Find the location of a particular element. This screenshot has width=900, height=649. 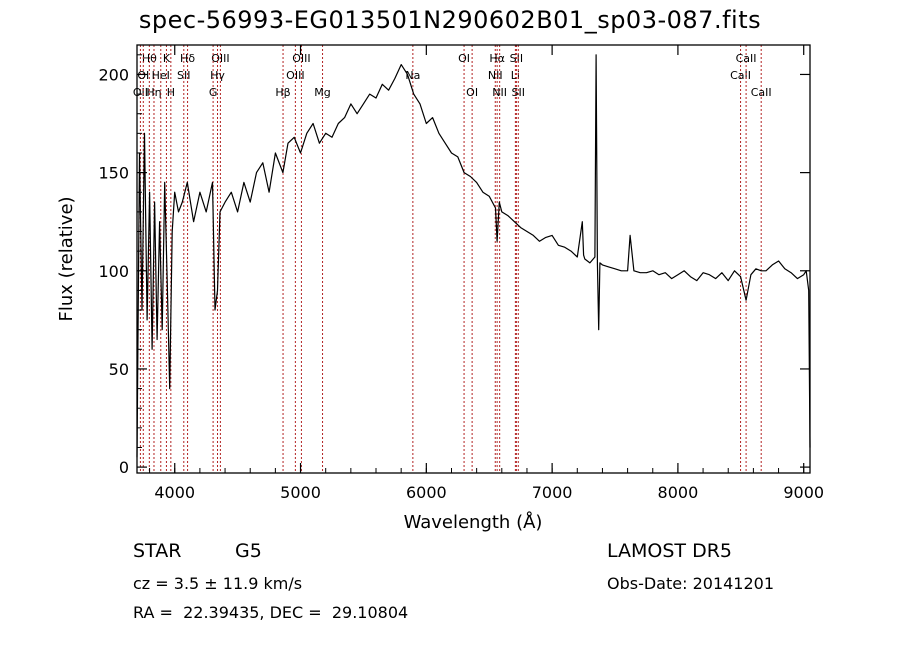

line-marker-label-27: CaII is located at coordinates (761, 92).